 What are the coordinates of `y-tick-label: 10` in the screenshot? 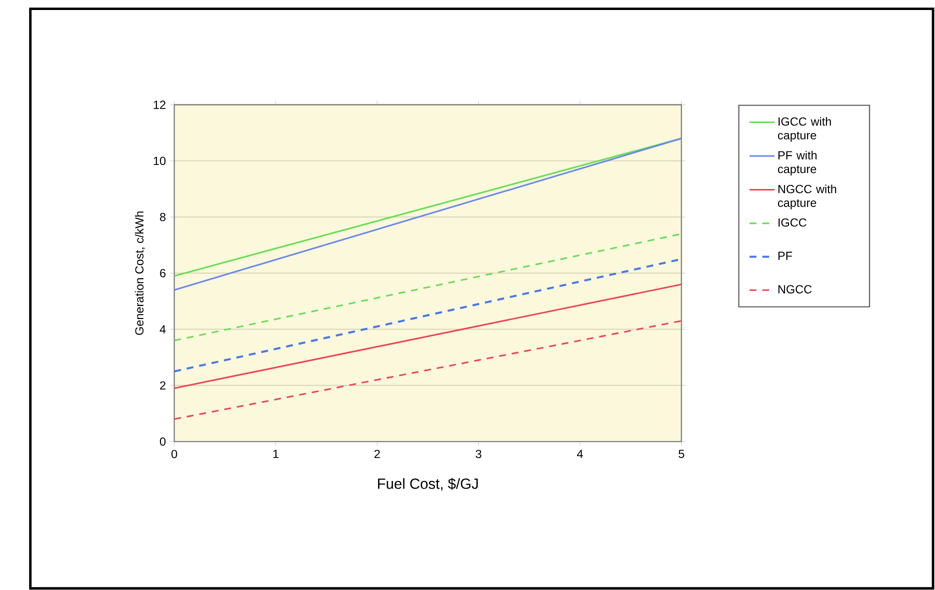 It's located at (160, 160).